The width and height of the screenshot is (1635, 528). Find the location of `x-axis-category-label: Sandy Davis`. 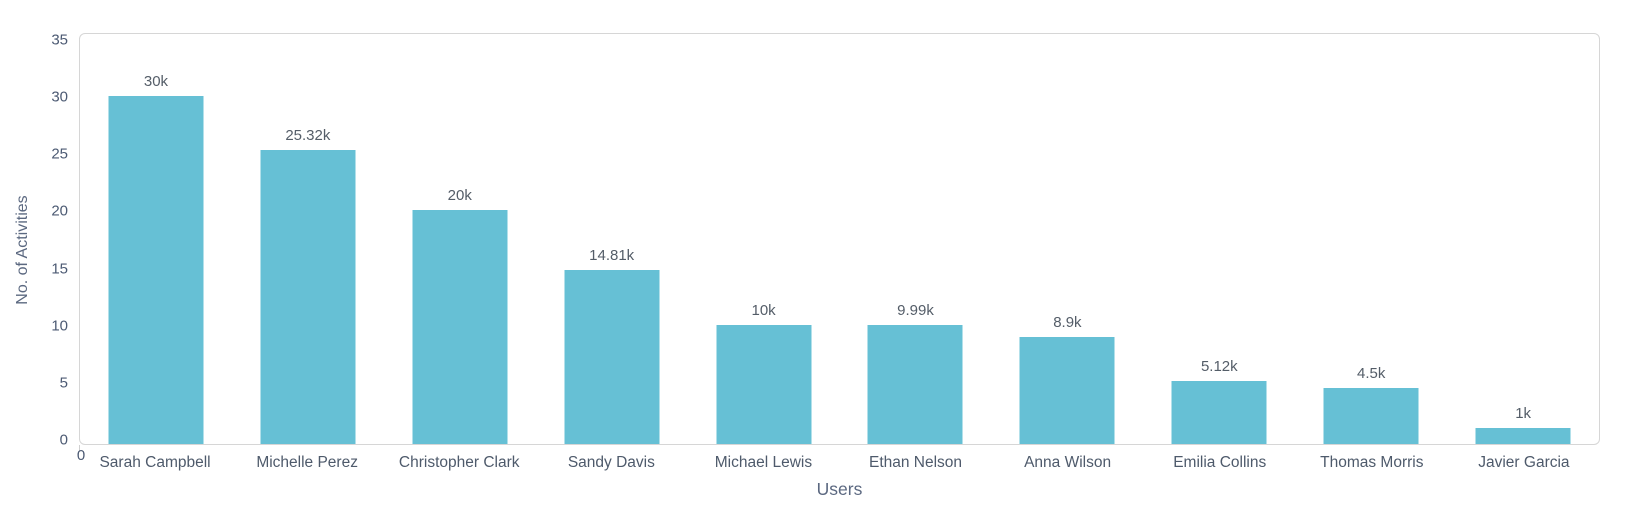

x-axis-category-label: Sandy Davis is located at coordinates (611, 462).